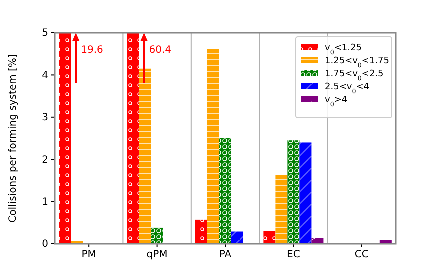  I want to click on annotation: 60.4, so click(160, 50).